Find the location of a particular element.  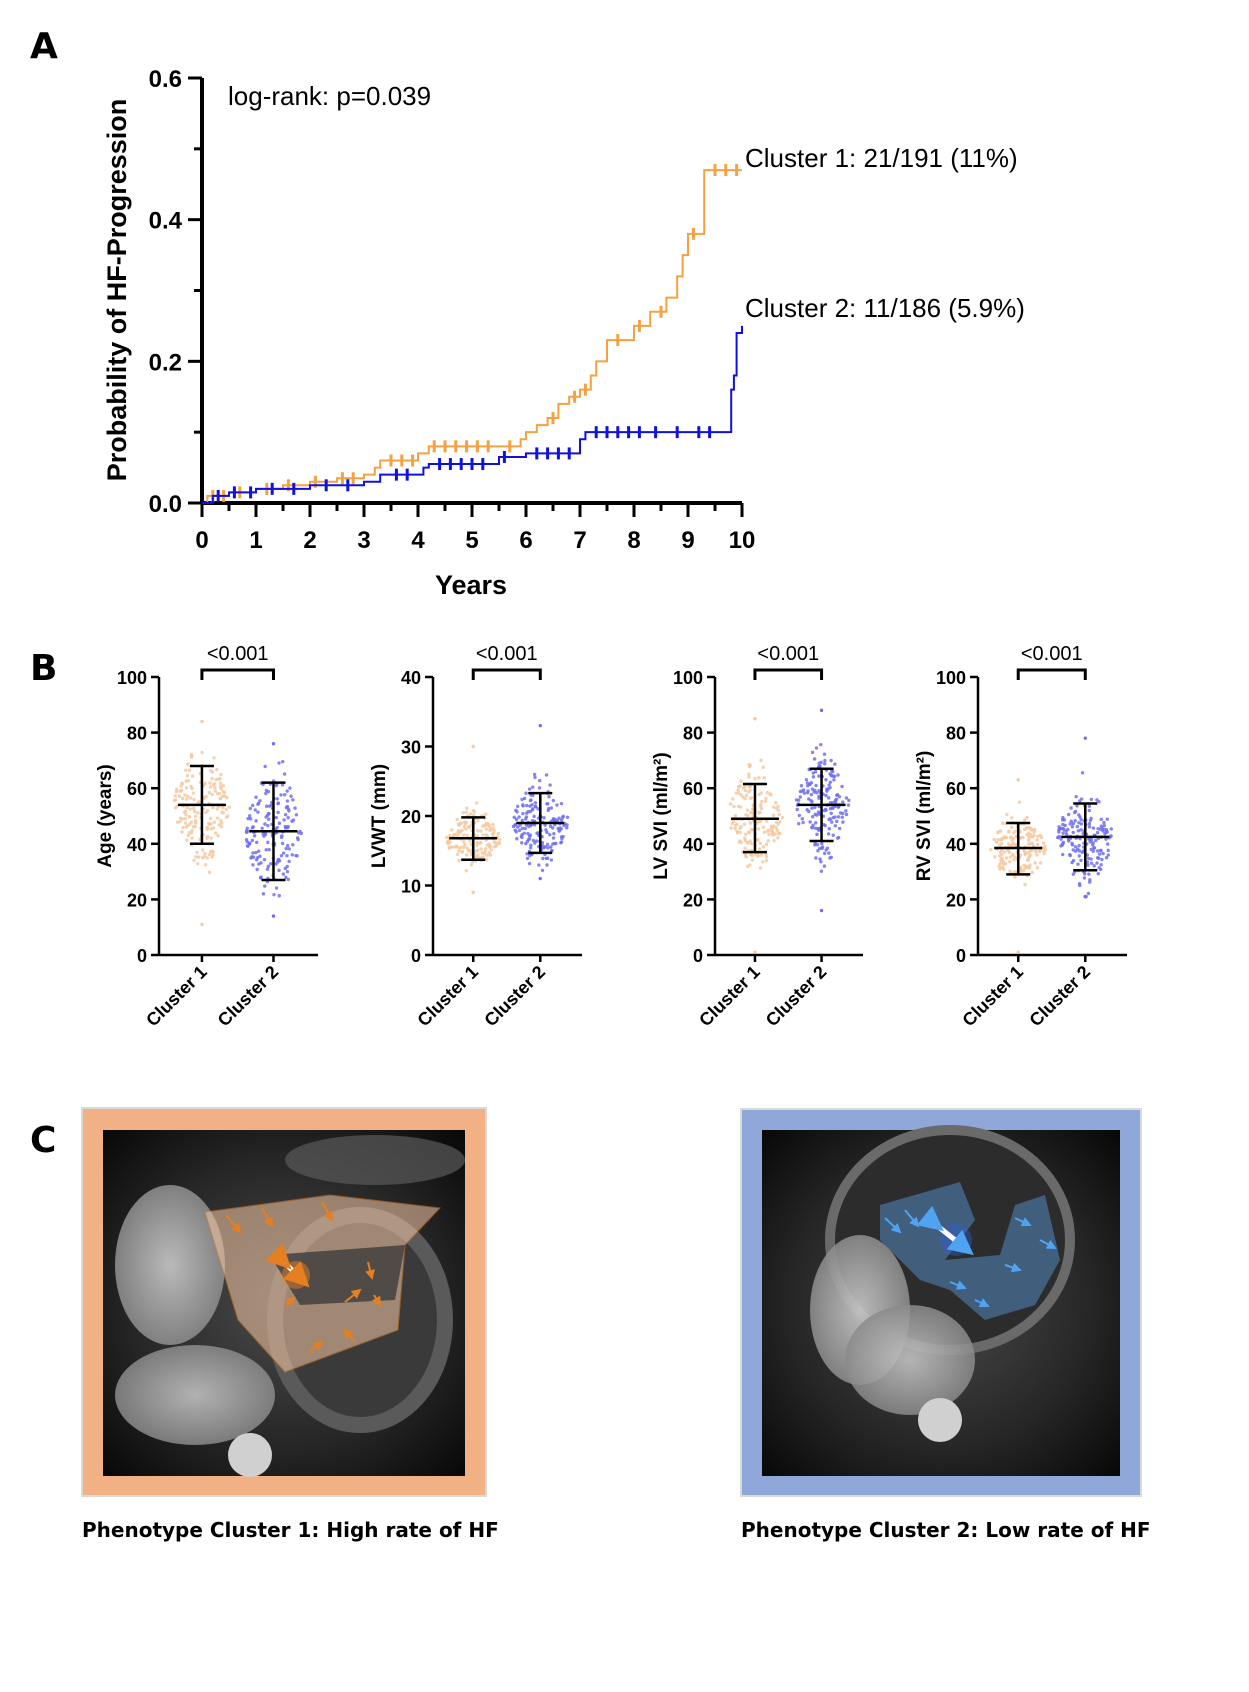

dotplot-y-tick-label: 40 is located at coordinates (956, 845).